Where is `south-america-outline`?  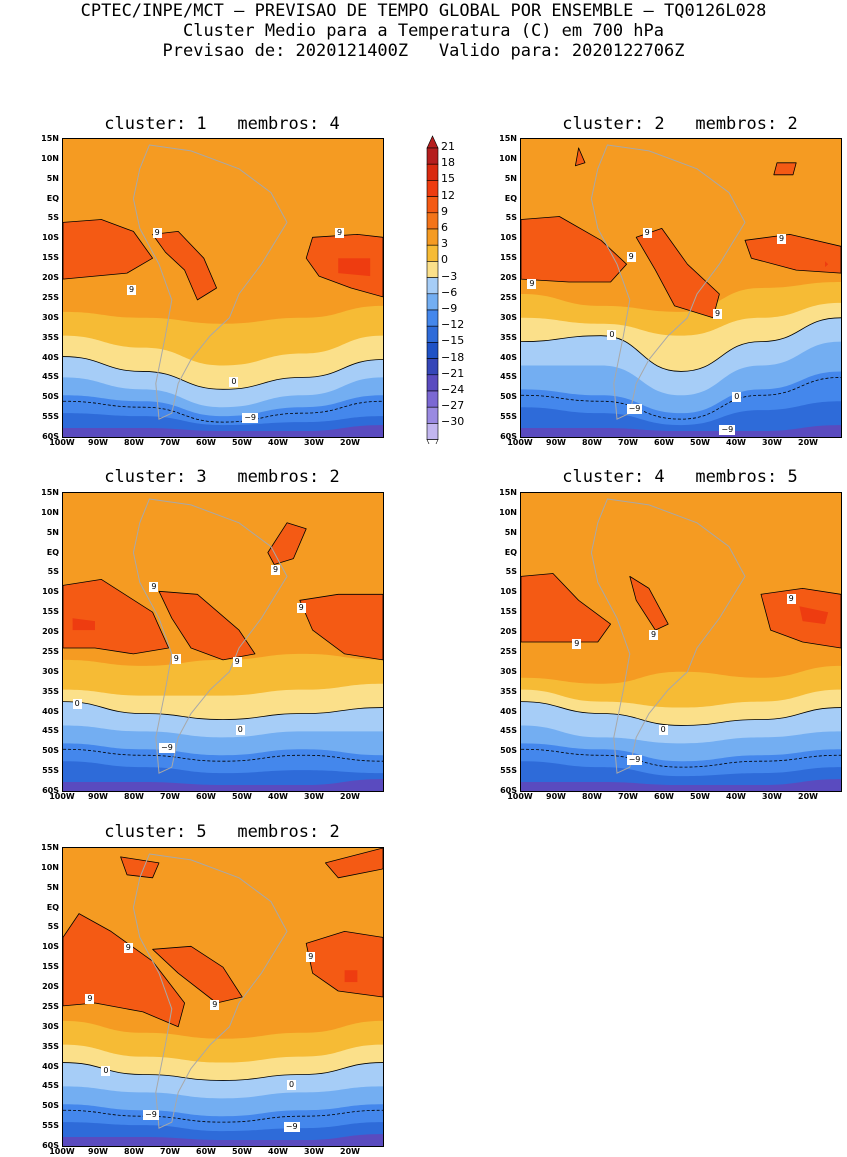
south-america-outline is located at coordinates (210, 636).